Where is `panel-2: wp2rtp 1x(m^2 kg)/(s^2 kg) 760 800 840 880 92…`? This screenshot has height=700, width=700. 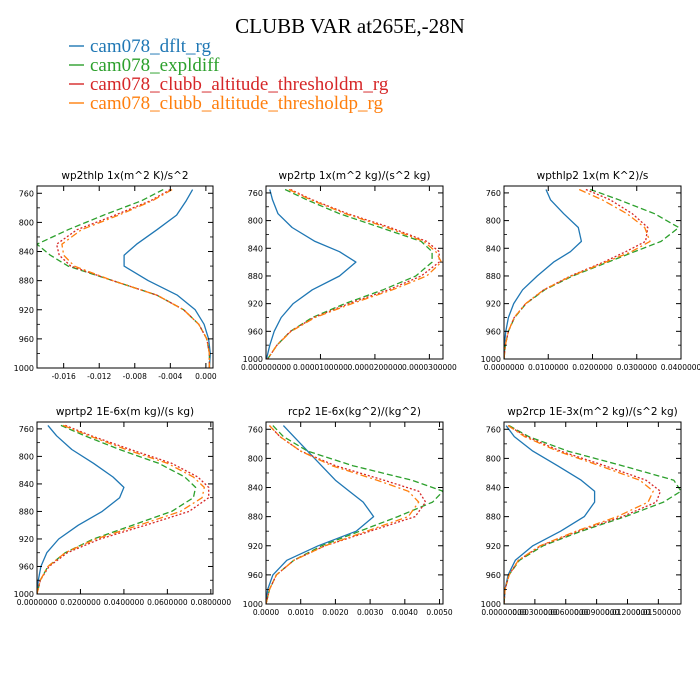 panel-2: wp2rtp 1x(m^2 kg)/(s^2 kg) 760 800 840 880 92… is located at coordinates (349, 271).